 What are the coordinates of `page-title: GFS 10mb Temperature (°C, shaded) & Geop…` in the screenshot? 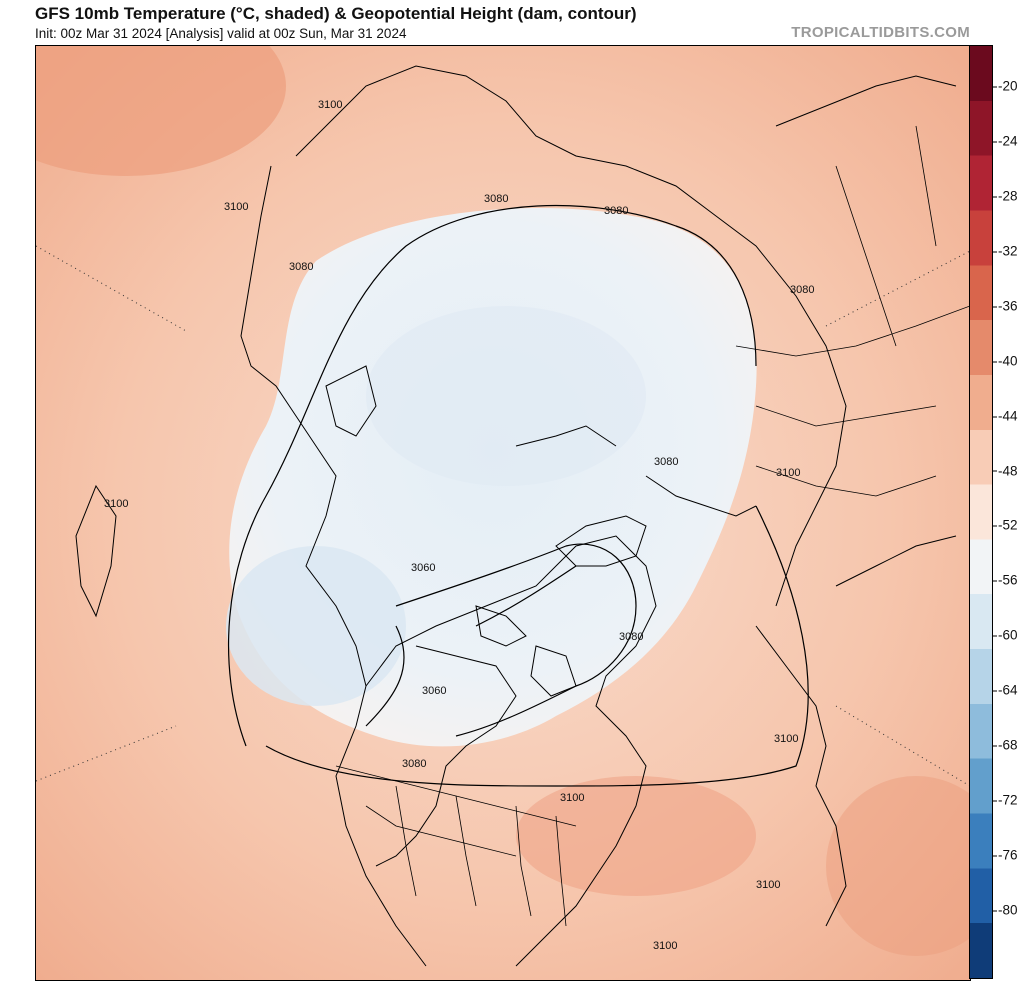 It's located at (336, 13).